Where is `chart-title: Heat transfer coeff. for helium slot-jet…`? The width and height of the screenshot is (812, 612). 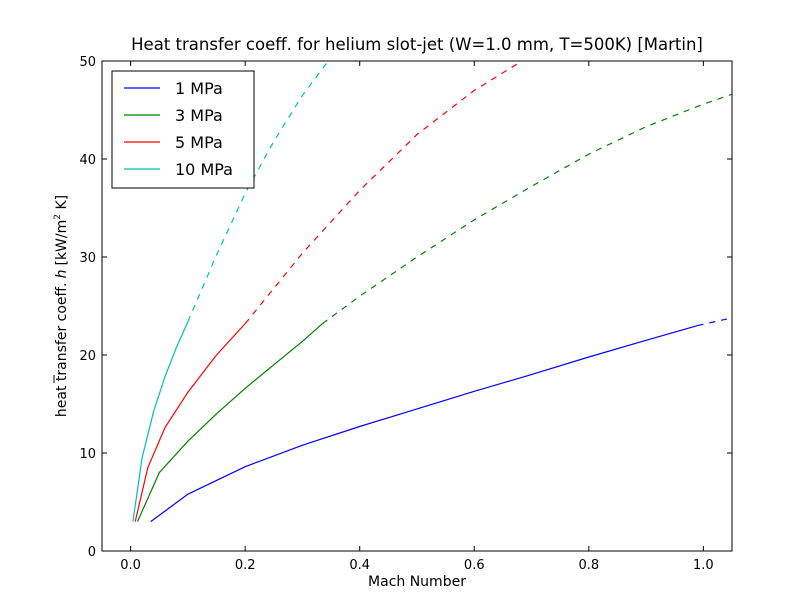 chart-title: Heat transfer coeff. for helium slot-jet… is located at coordinates (417, 44).